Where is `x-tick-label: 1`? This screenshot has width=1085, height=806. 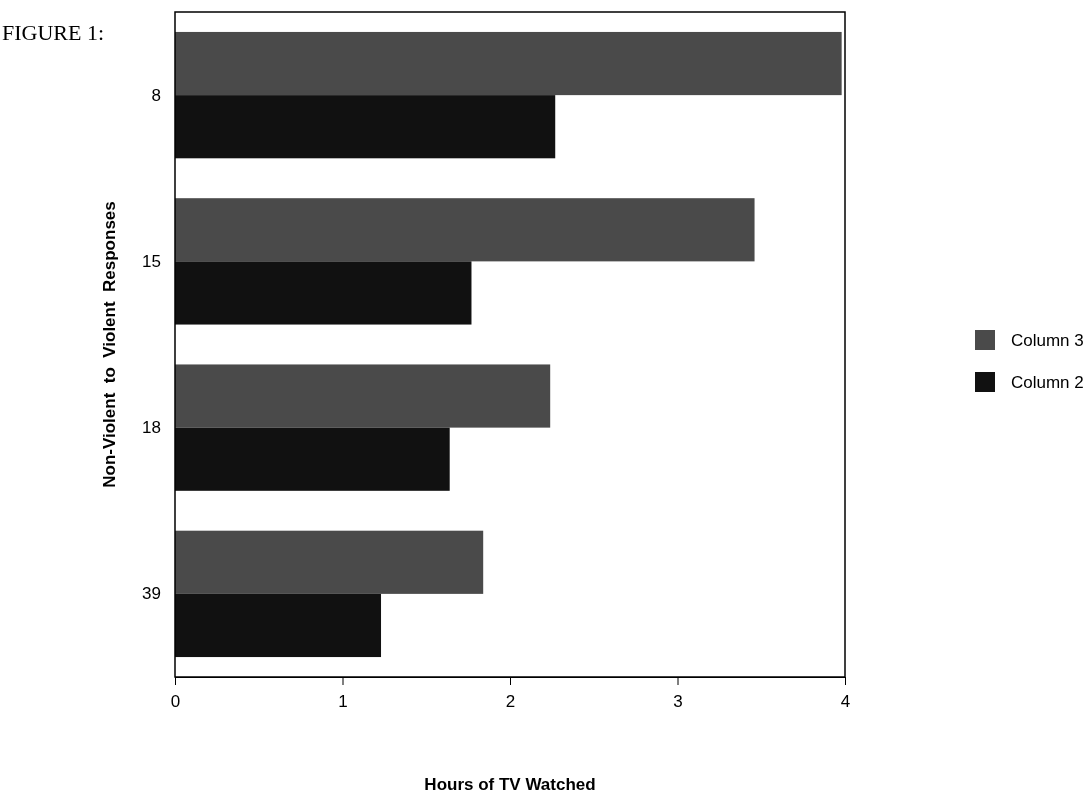
x-tick-label: 1 is located at coordinates (343, 702).